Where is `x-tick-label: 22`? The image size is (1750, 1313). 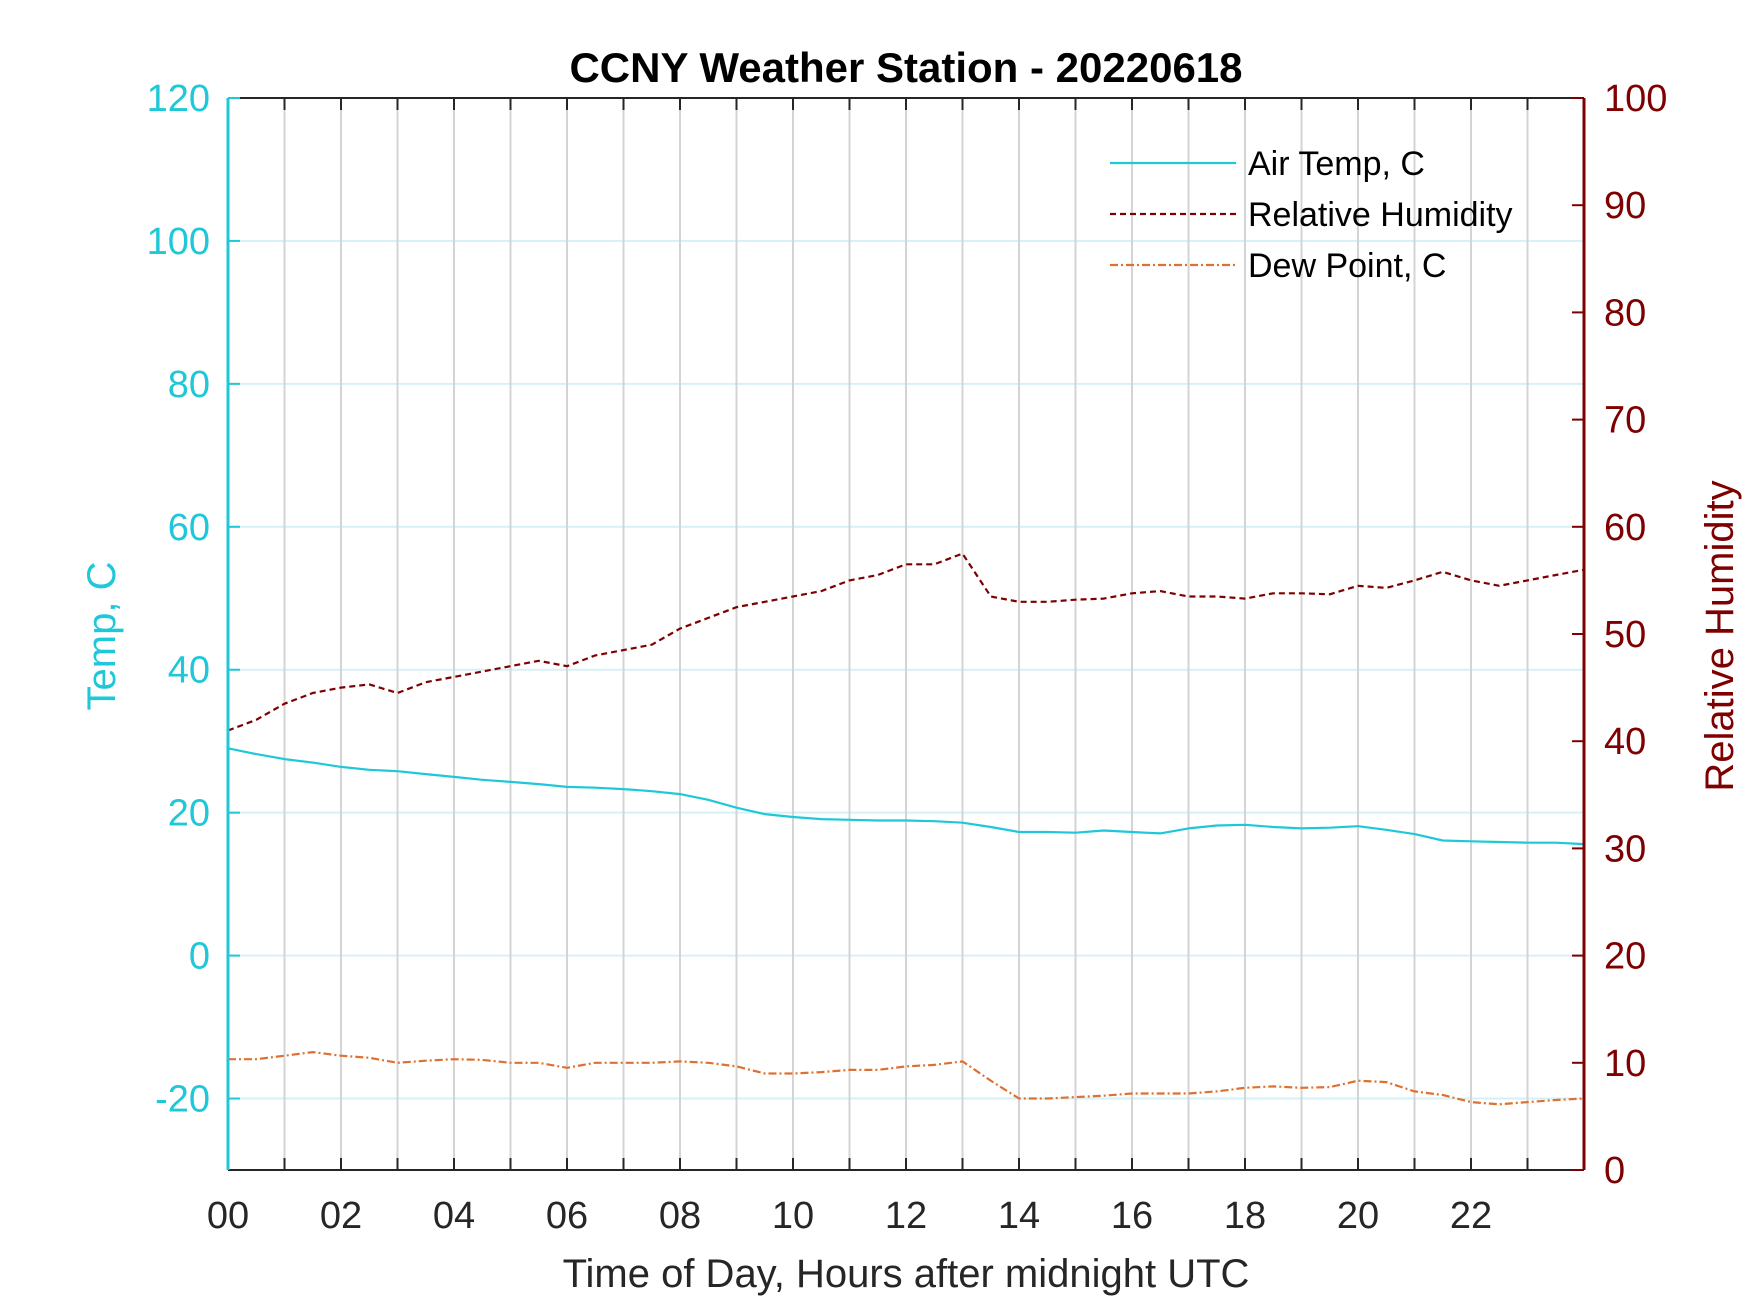 x-tick-label: 22 is located at coordinates (1471, 1216).